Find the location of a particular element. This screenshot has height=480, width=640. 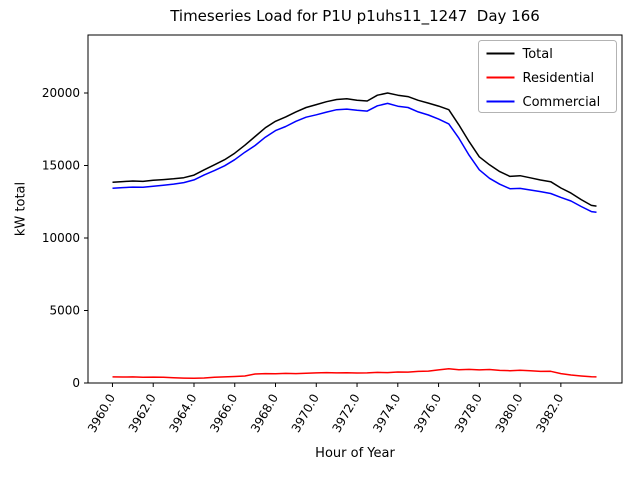

x-tick-label: 3976.0 is located at coordinates (427, 413).